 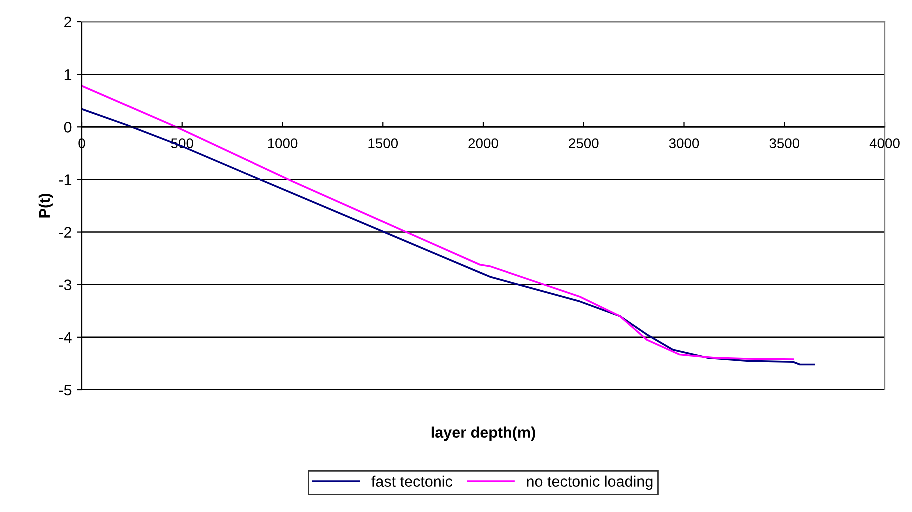 What do you see at coordinates (684, 143) in the screenshot?
I see `x-tick-label: 3000` at bounding box center [684, 143].